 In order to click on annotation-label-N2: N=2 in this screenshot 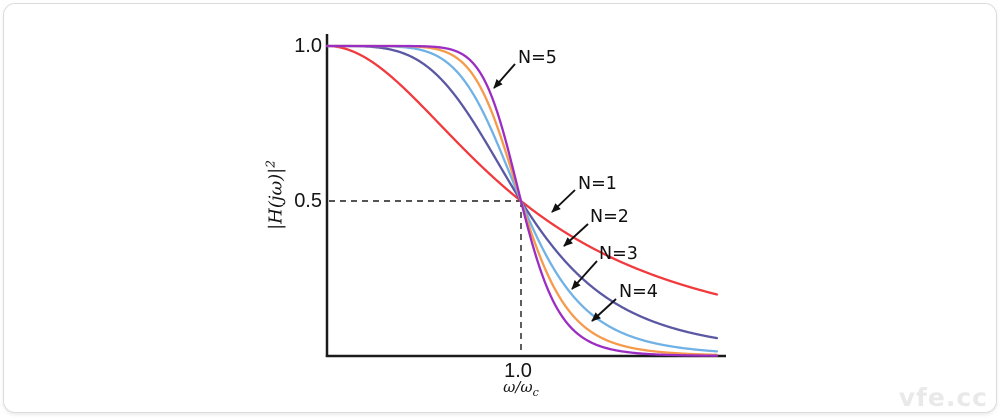, I will do `click(609, 217)`.